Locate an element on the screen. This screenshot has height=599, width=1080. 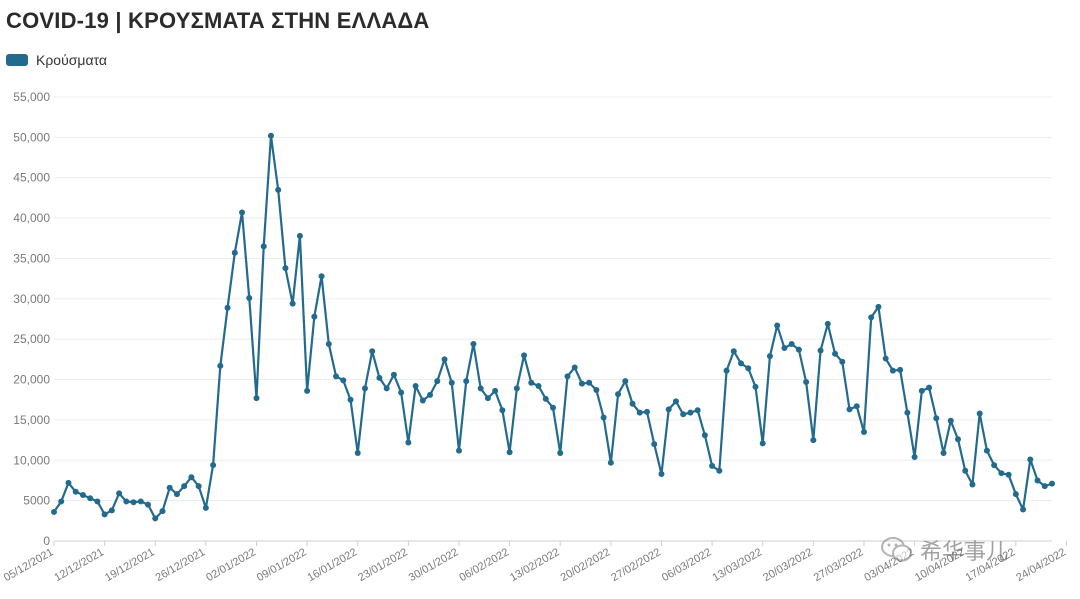
legend: Κρούσματα is located at coordinates (56, 60).